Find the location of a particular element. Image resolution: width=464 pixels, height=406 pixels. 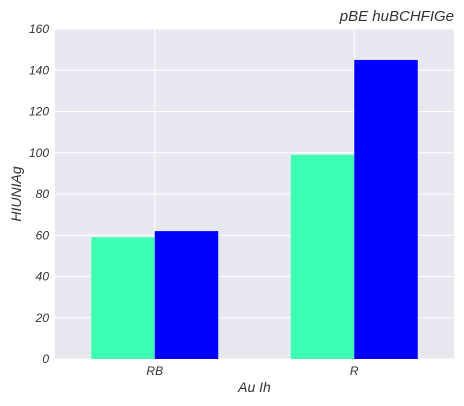

y-tick-label: 160 is located at coordinates (39, 29).